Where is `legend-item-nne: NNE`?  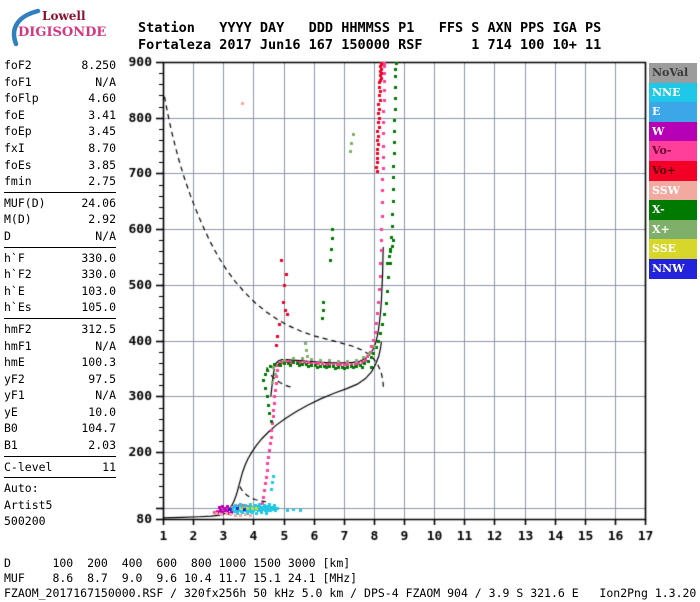
legend-item-nne: NNE is located at coordinates (673, 92).